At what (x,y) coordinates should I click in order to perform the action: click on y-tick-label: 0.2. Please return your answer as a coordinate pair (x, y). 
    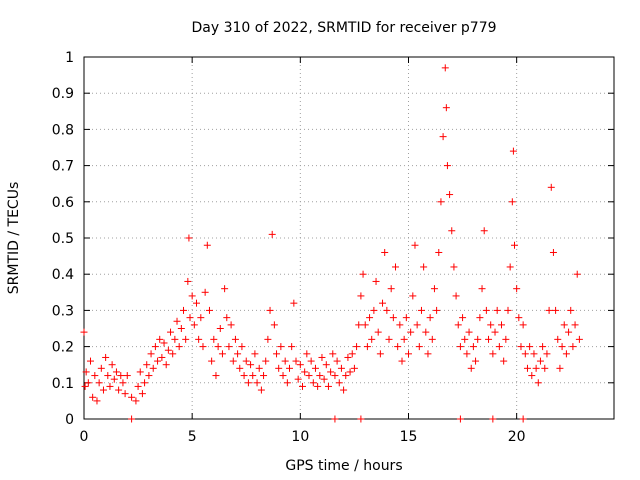
    Looking at the image, I should click on (63, 348).